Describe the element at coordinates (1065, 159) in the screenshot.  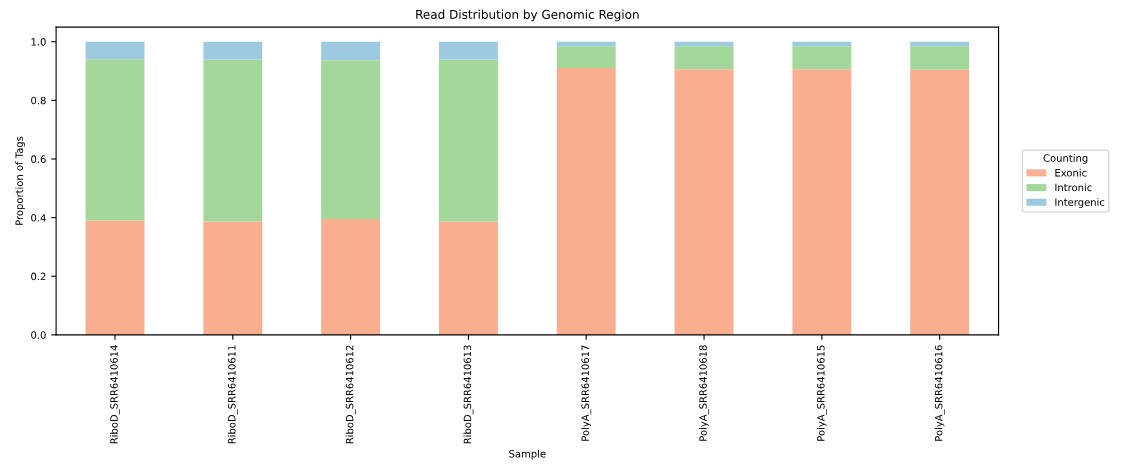
I see `legend-title: Counting` at that location.